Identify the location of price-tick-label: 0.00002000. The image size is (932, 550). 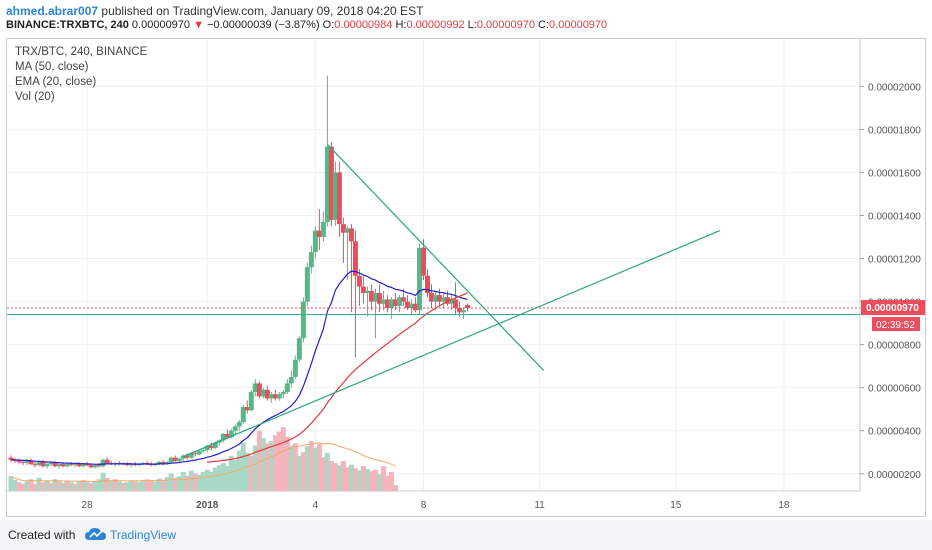
(894, 87).